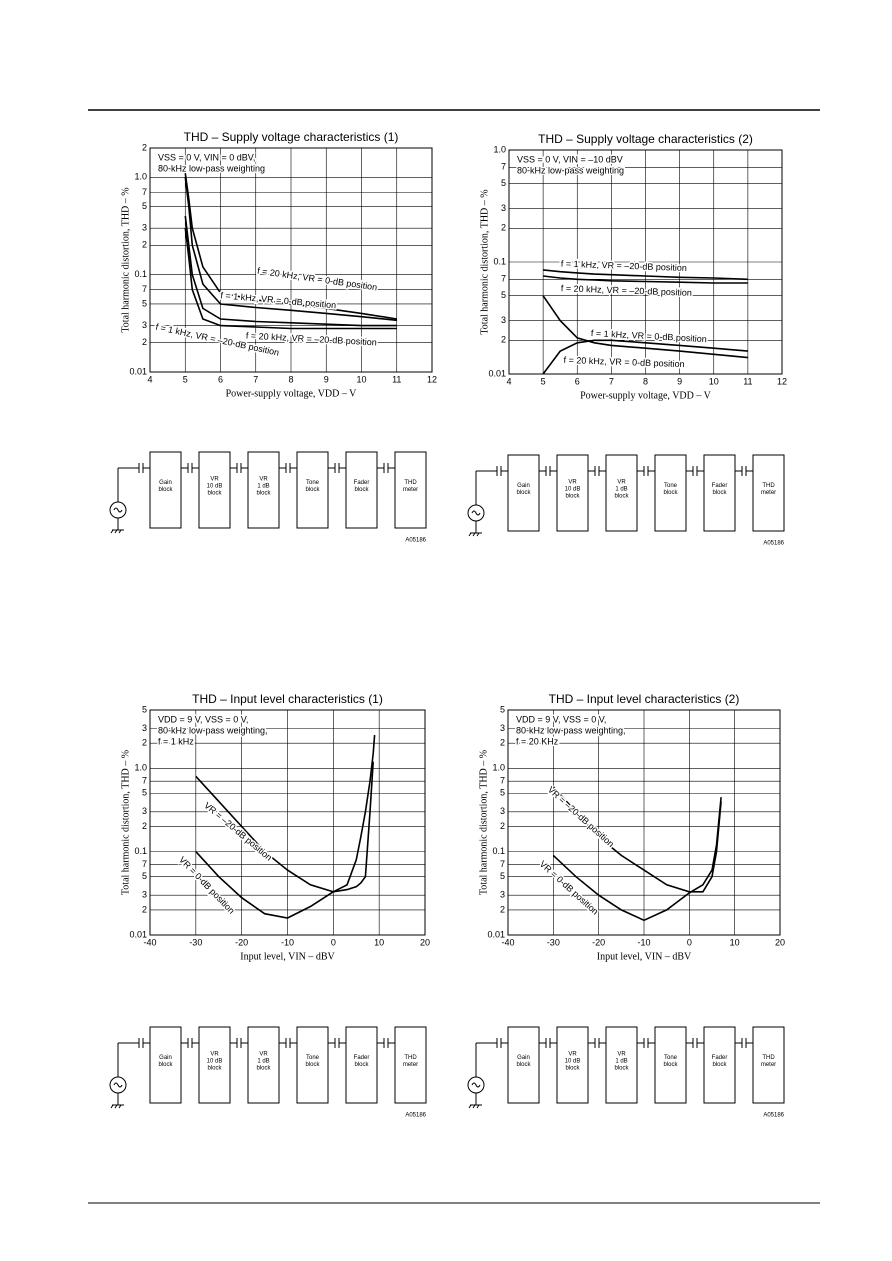 The width and height of the screenshot is (892, 1261). I want to click on x-axis-label: Input level, VIN – dBV, so click(644, 956).